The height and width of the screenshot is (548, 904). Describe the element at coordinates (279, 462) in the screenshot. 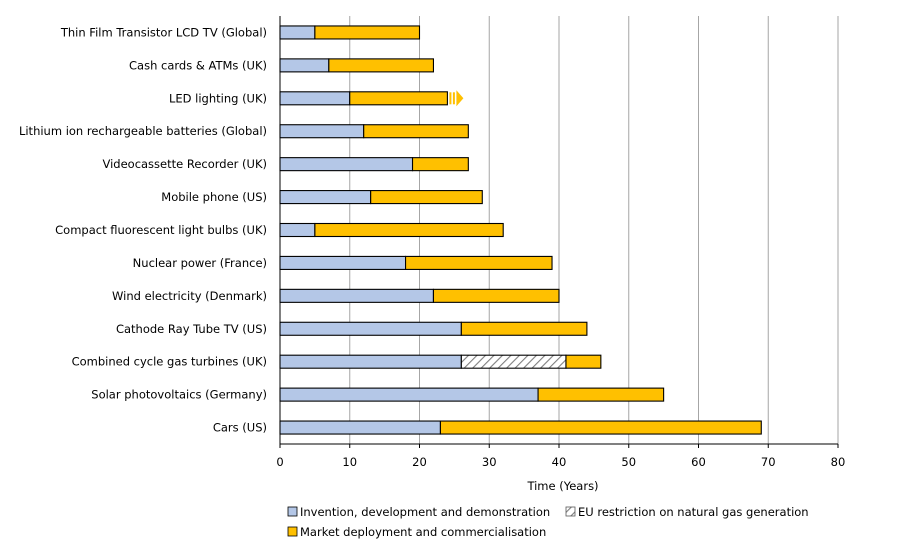

I see `x-tick-label: 0` at that location.